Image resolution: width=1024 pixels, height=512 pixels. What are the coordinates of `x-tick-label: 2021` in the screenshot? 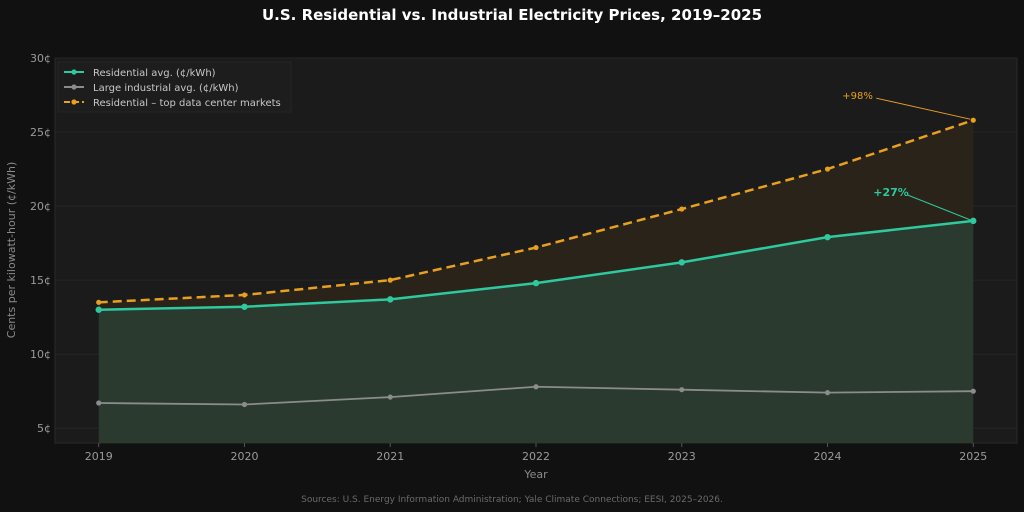 It's located at (390, 456).